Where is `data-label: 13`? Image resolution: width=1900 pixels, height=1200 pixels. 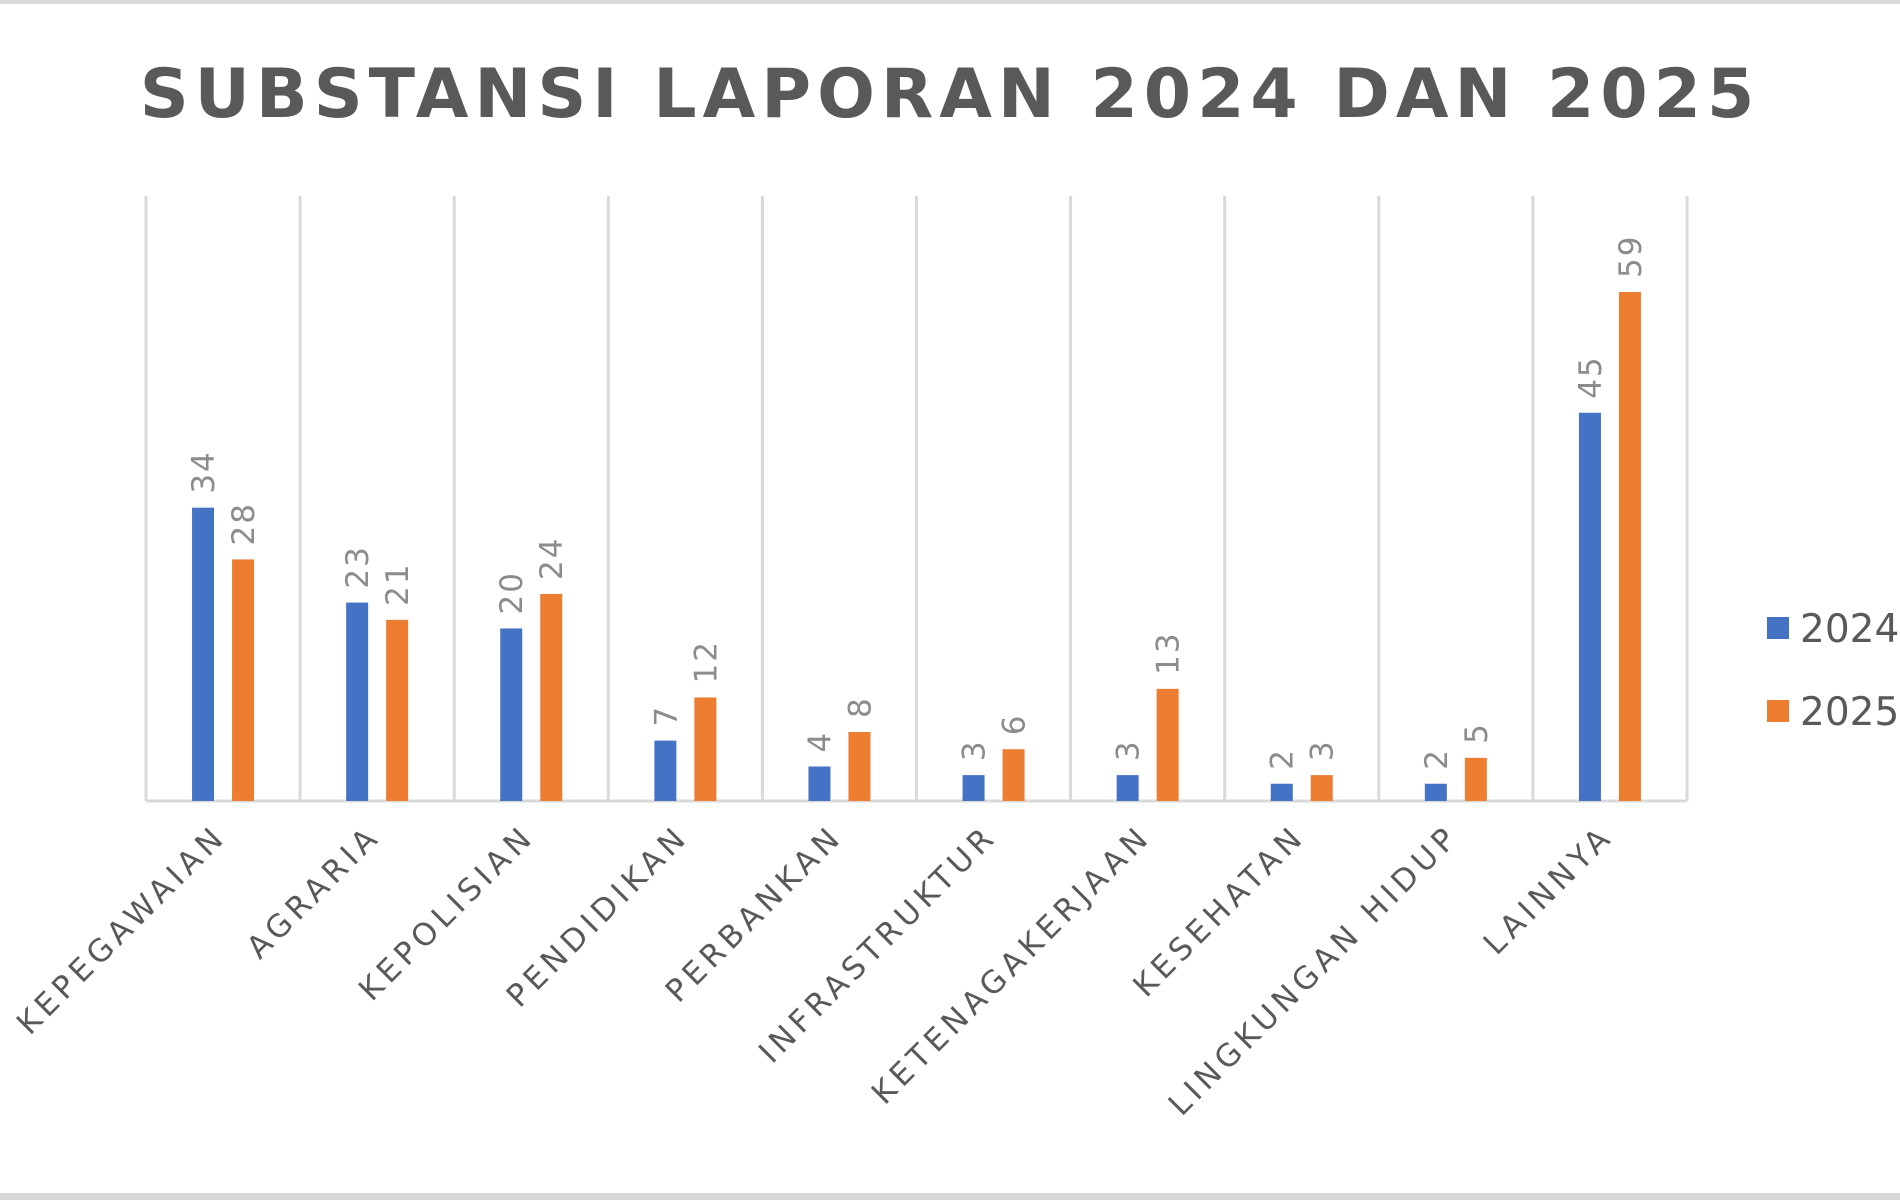 data-label: 13 is located at coordinates (1169, 652).